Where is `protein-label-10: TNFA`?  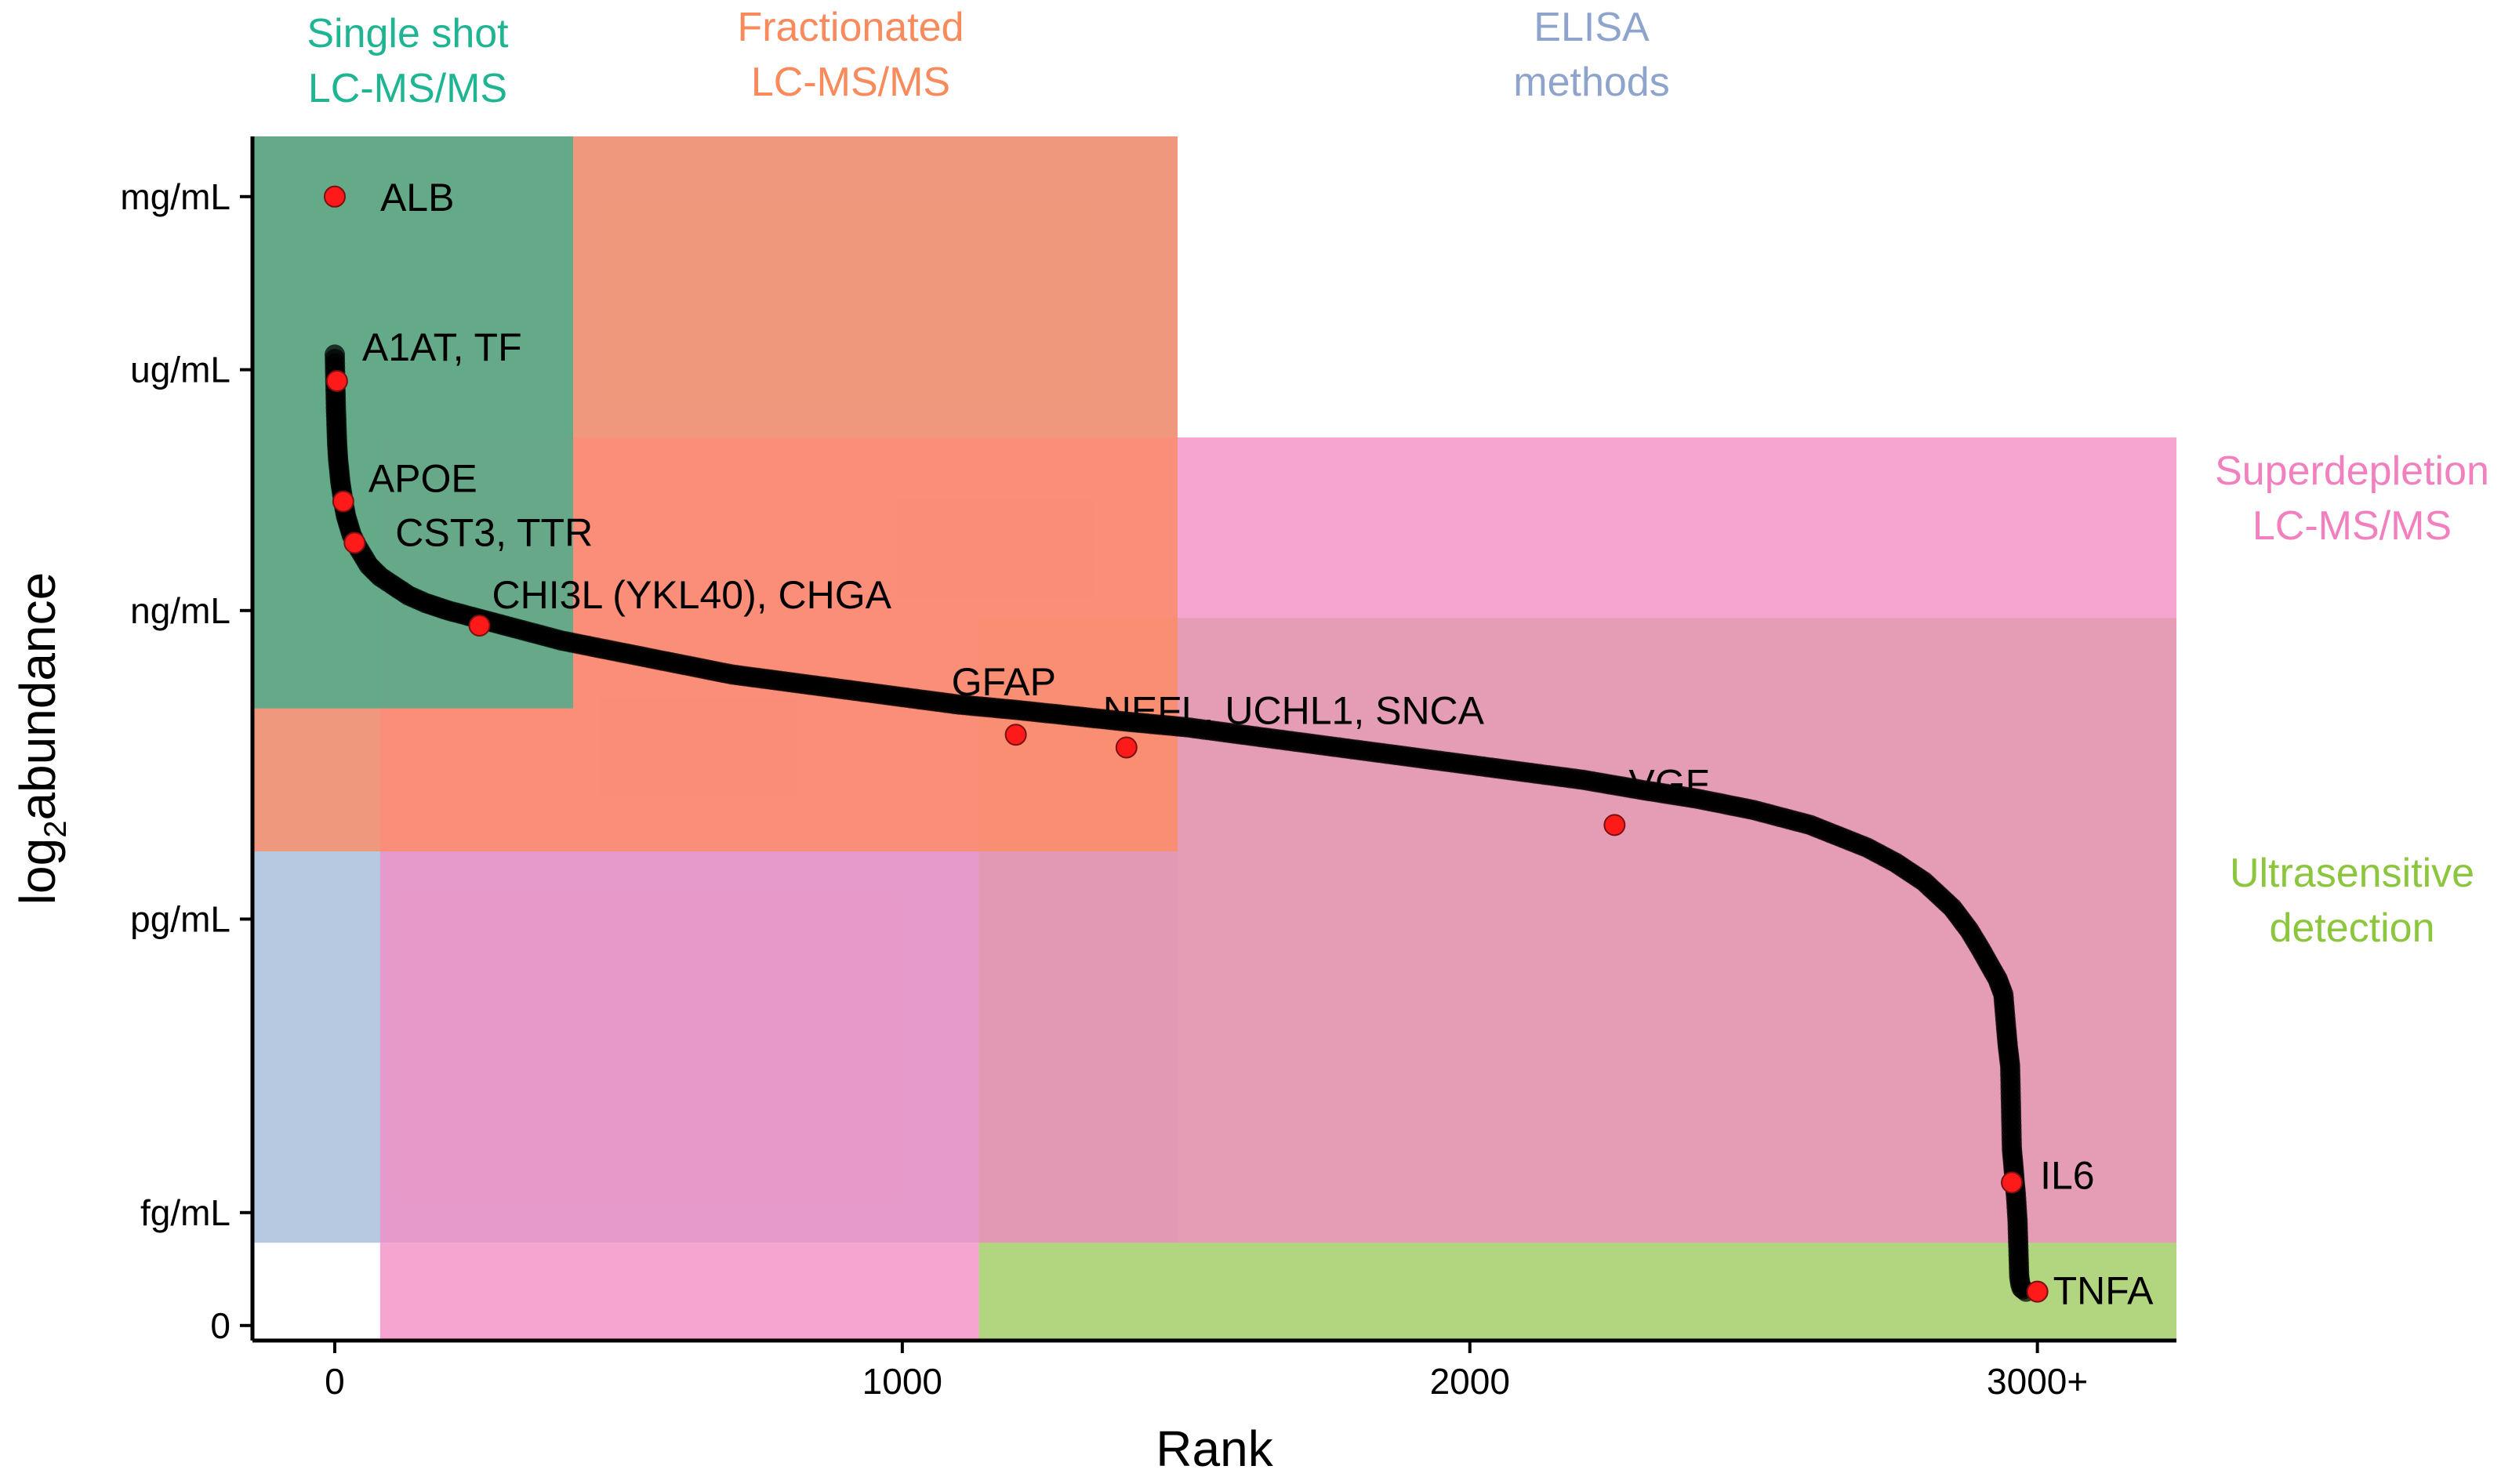
protein-label-10: TNFA is located at coordinates (2103, 1291).